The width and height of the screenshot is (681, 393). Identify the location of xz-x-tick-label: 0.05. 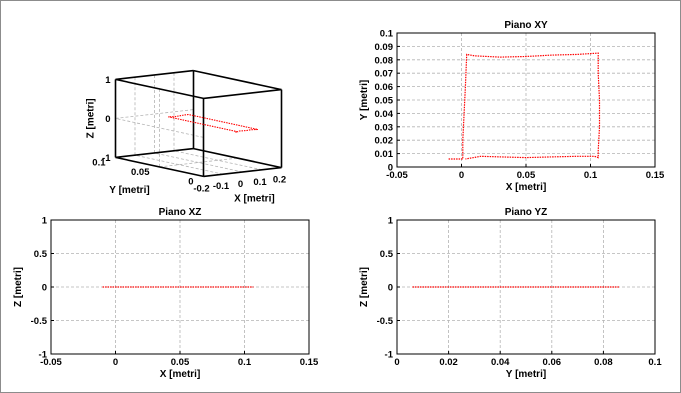
(180, 362).